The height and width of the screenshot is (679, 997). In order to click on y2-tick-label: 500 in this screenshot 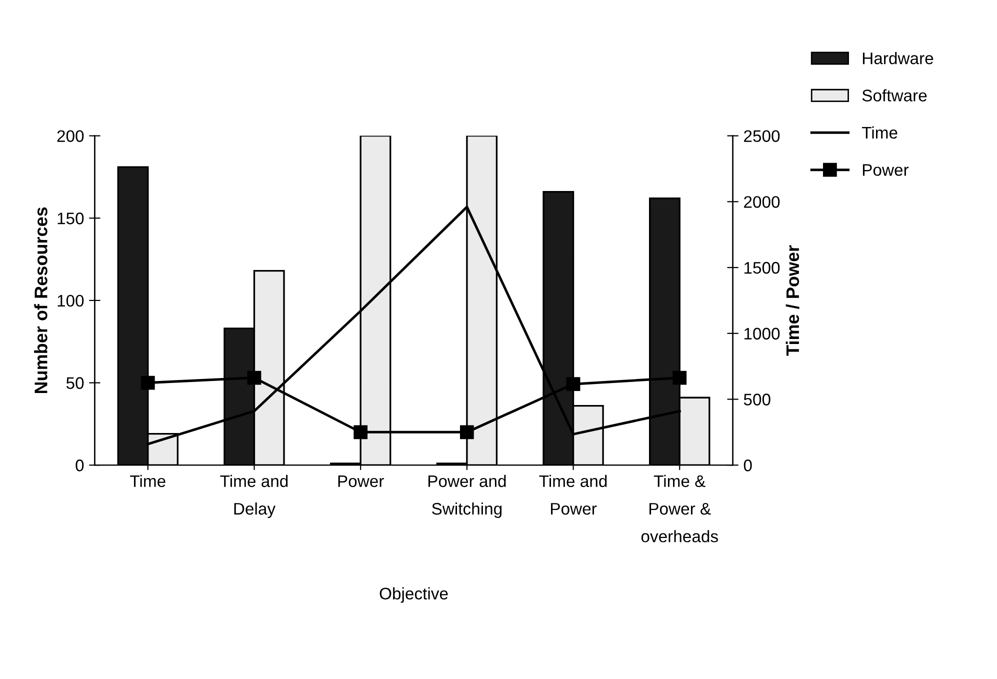, I will do `click(757, 400)`.